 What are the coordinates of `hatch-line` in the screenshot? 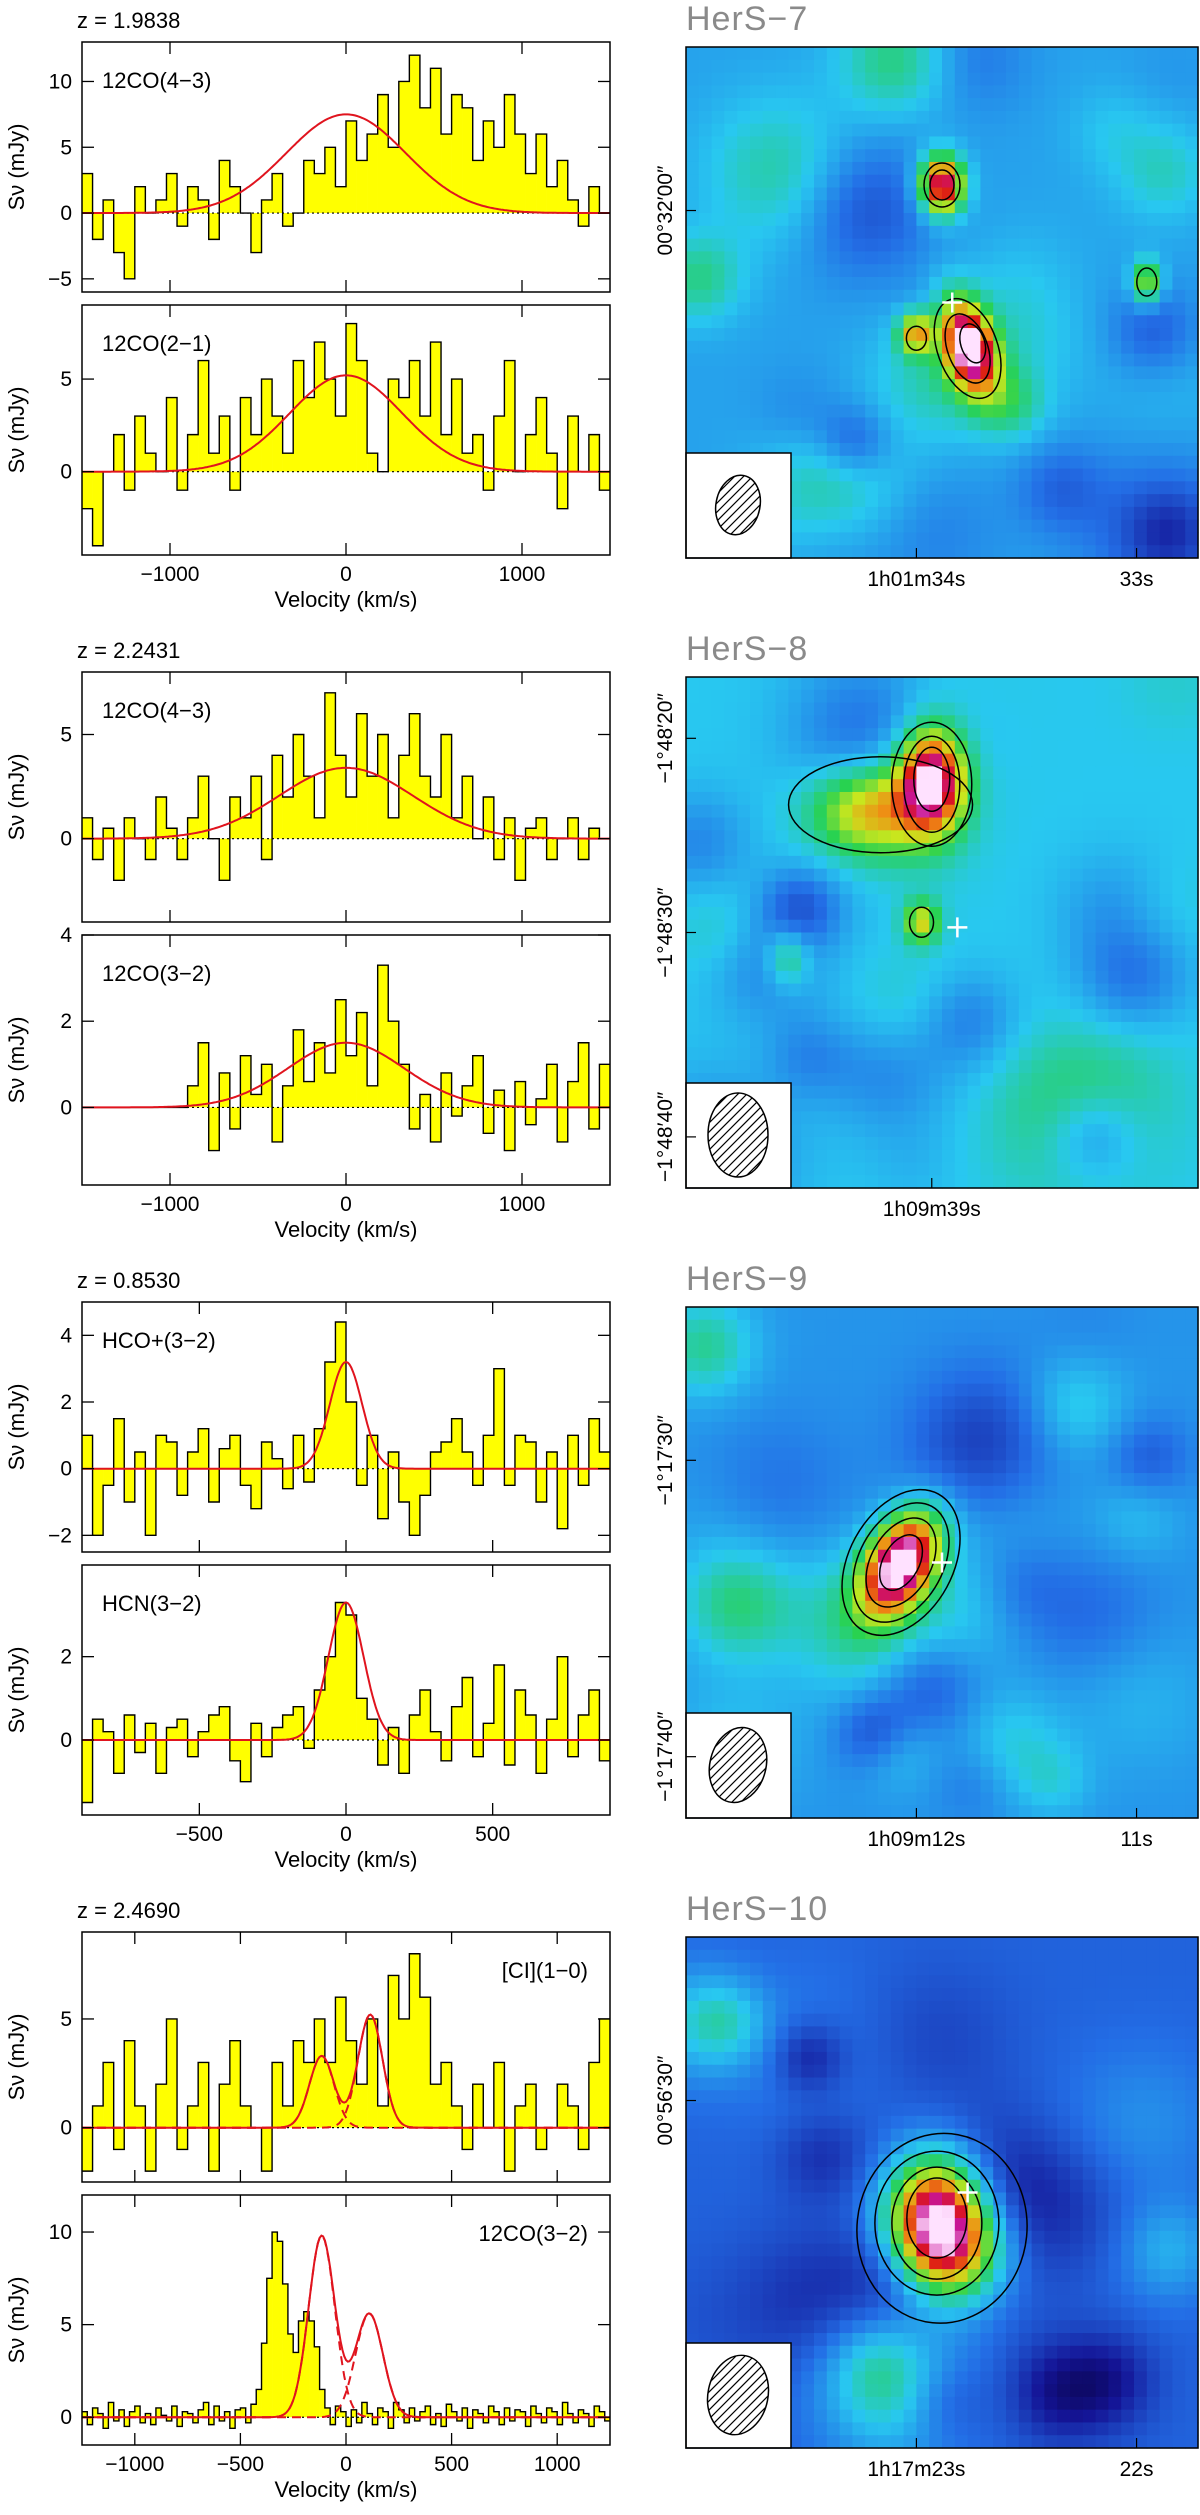 It's located at (750, 1135).